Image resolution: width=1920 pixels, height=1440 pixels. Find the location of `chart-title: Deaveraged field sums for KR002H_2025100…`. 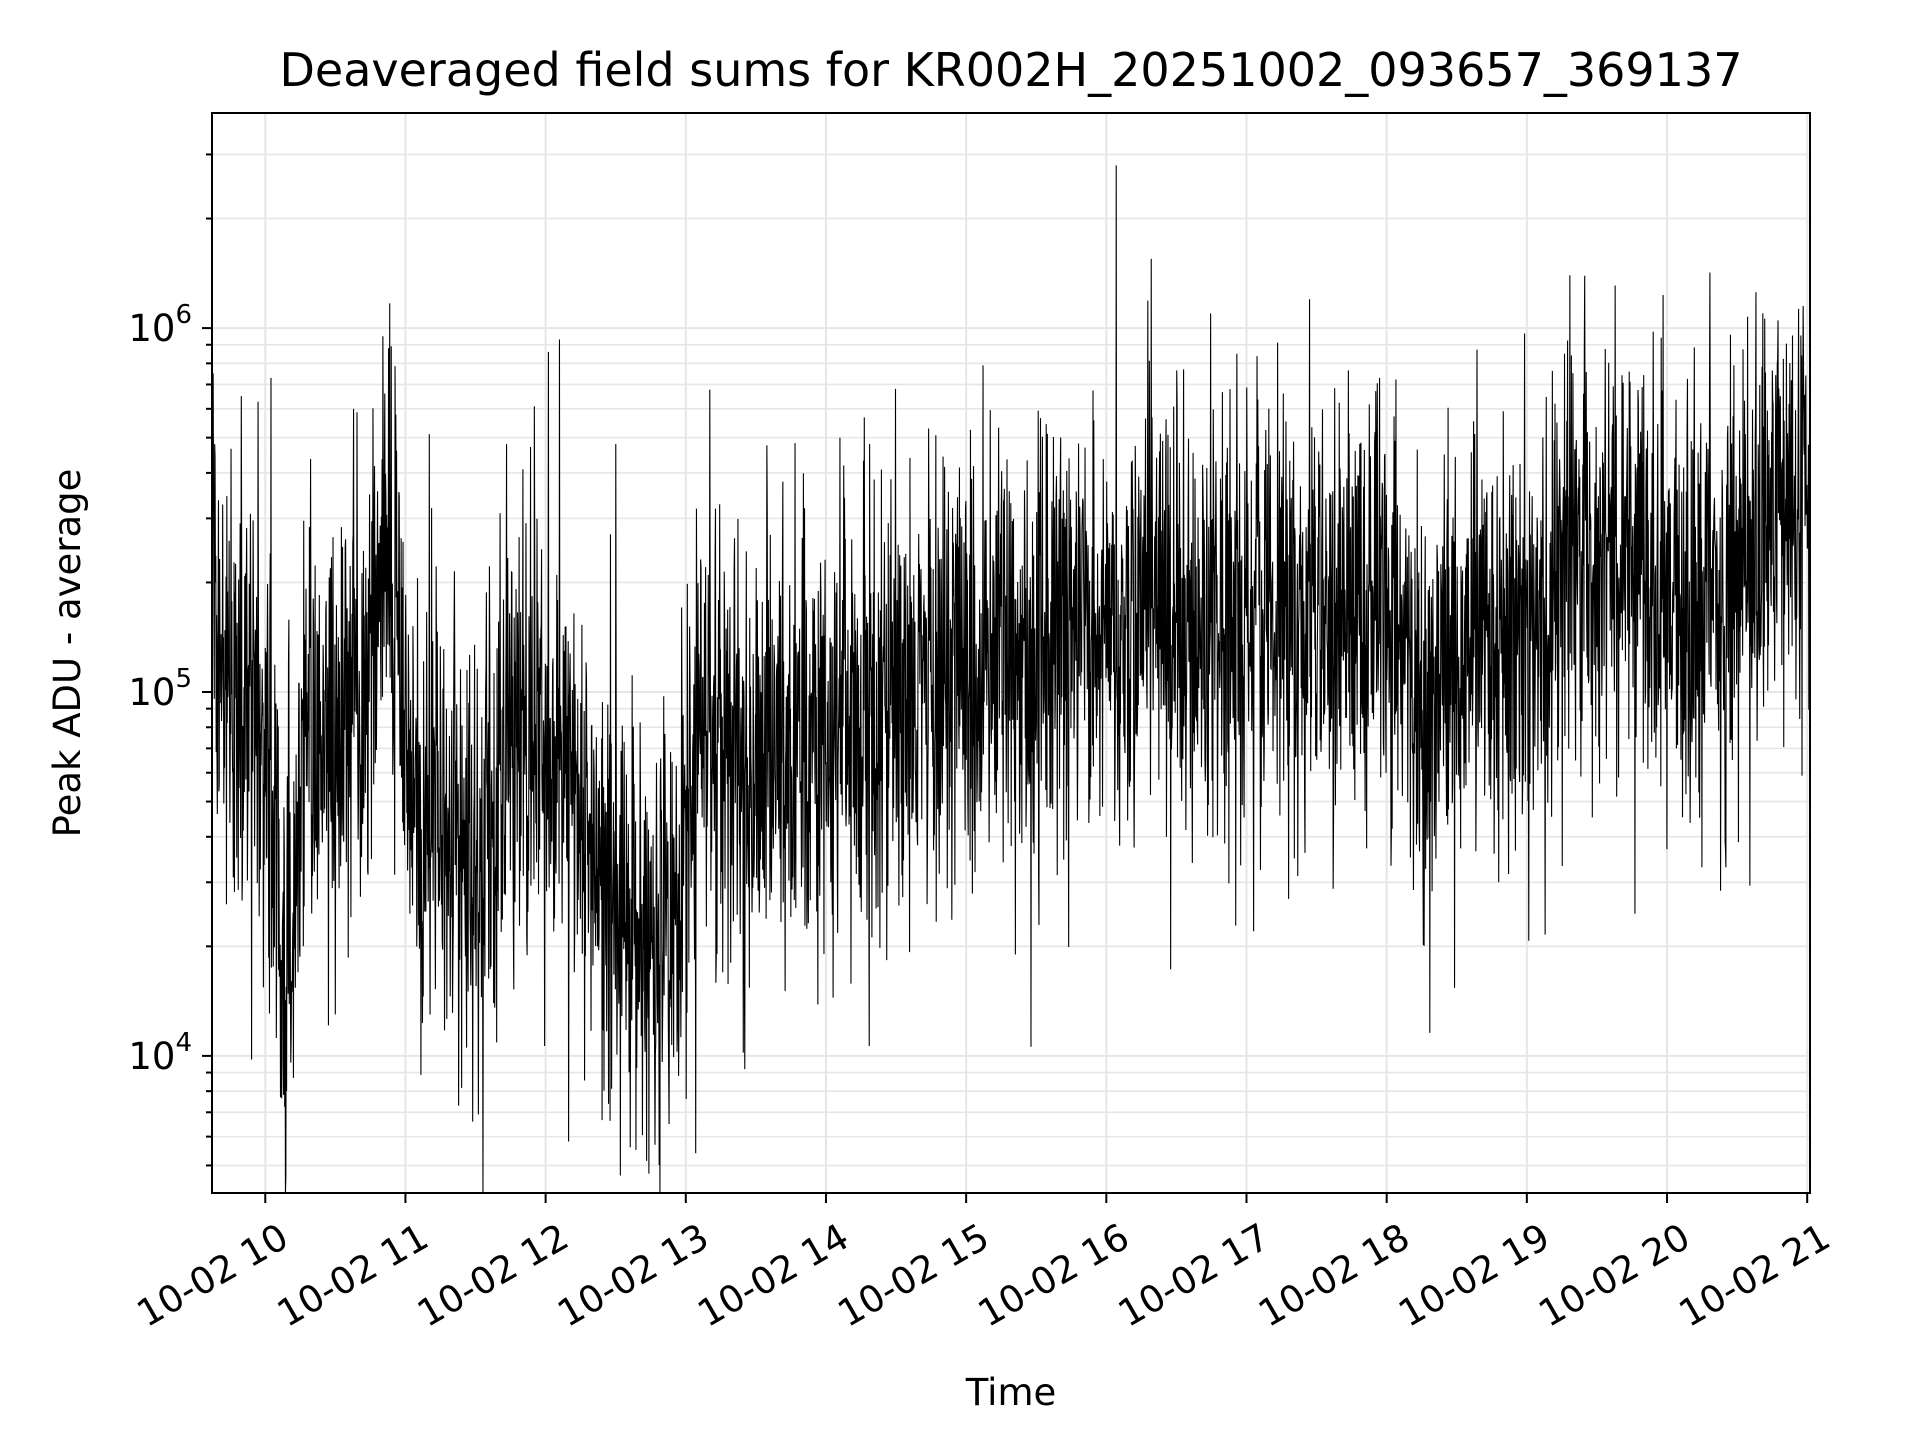

chart-title: Deaveraged field sums for KR002H_2025100… is located at coordinates (1011, 70).